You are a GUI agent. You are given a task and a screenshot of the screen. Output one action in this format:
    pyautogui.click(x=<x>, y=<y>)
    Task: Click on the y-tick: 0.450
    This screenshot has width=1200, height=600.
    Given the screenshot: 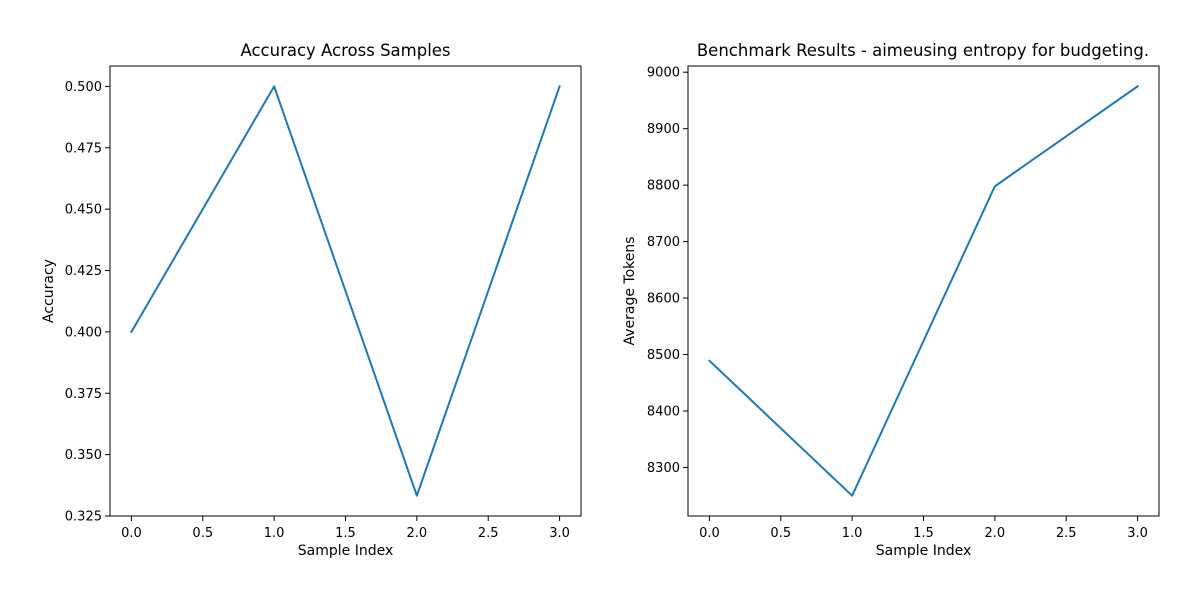 What is the action you would take?
    pyautogui.click(x=87, y=210)
    